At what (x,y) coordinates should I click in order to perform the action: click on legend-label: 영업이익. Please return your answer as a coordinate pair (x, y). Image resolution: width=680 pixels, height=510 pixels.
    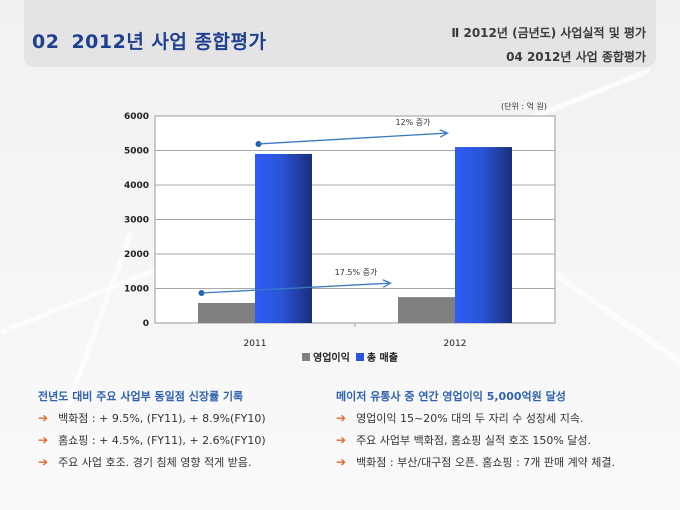
    Looking at the image, I should click on (331, 358).